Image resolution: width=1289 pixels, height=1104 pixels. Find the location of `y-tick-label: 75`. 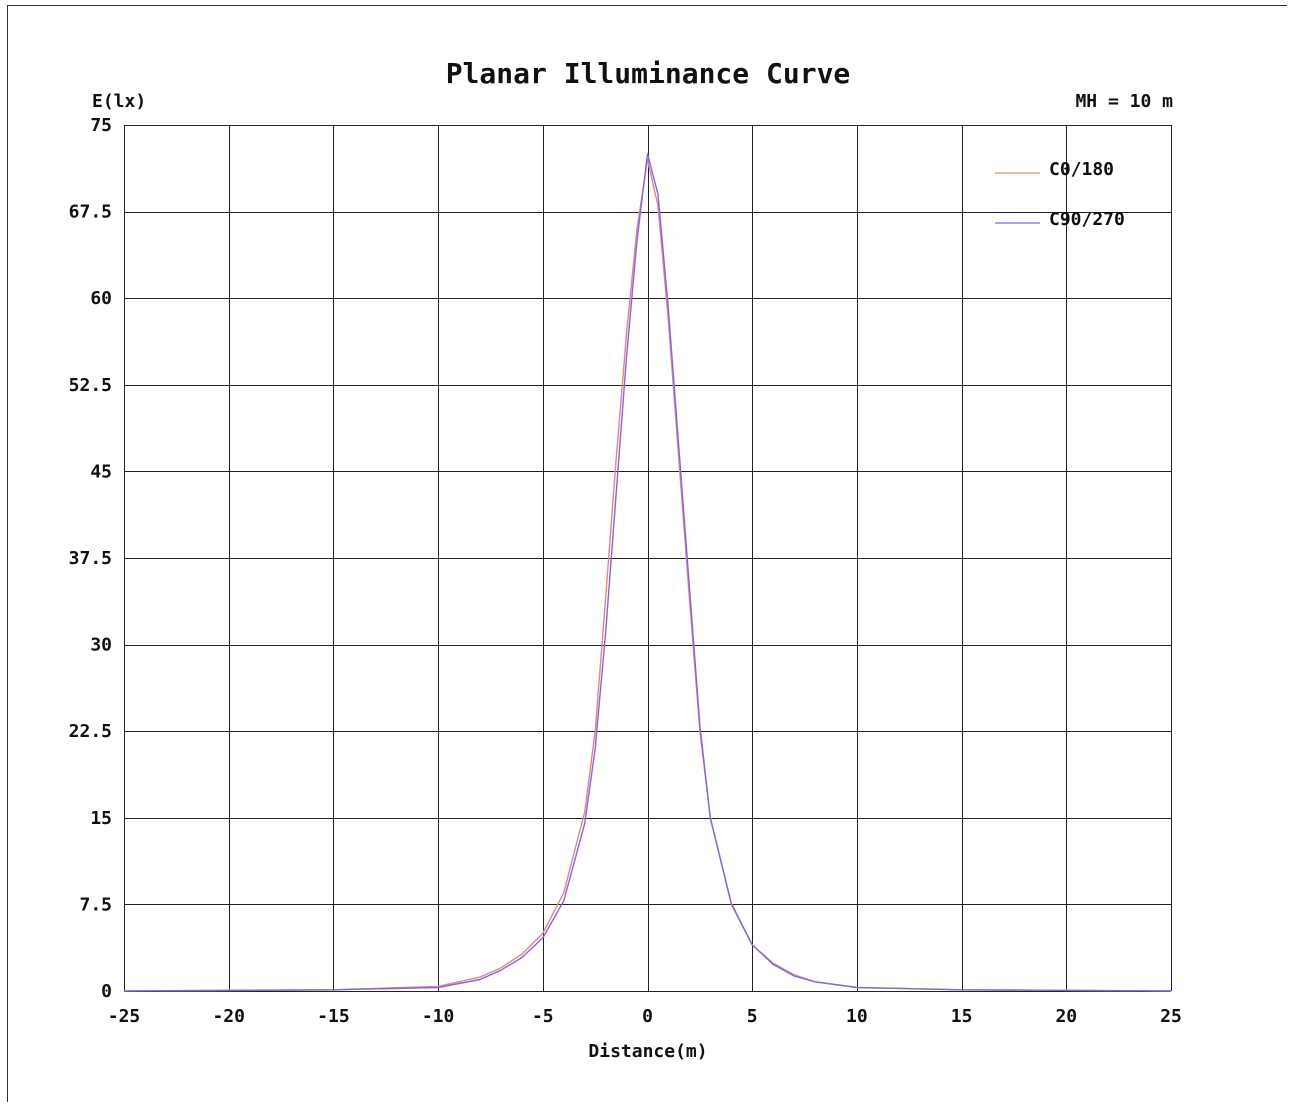

y-tick-label: 75 is located at coordinates (101, 125).